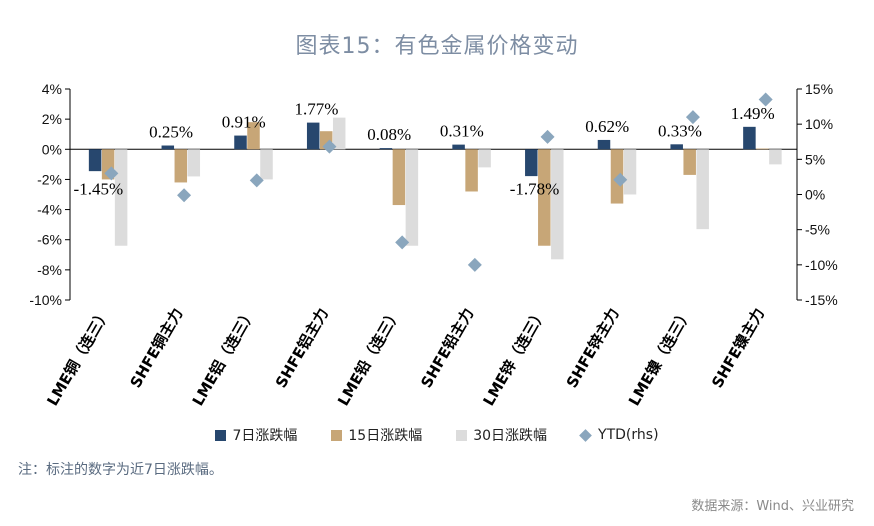 The image size is (874, 526). What do you see at coordinates (515, 357) in the screenshot?
I see `category-label: LME锌（连三）` at bounding box center [515, 357].